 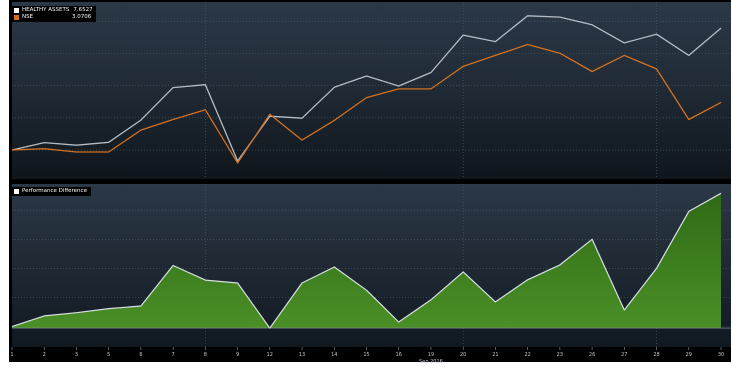 What do you see at coordinates (302, 355) in the screenshot?
I see `x-tick-label: 13` at bounding box center [302, 355].